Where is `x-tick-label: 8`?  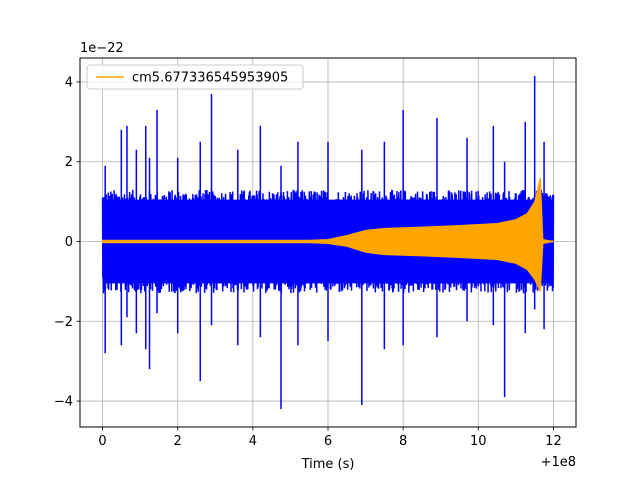
x-tick-label: 8 is located at coordinates (403, 441).